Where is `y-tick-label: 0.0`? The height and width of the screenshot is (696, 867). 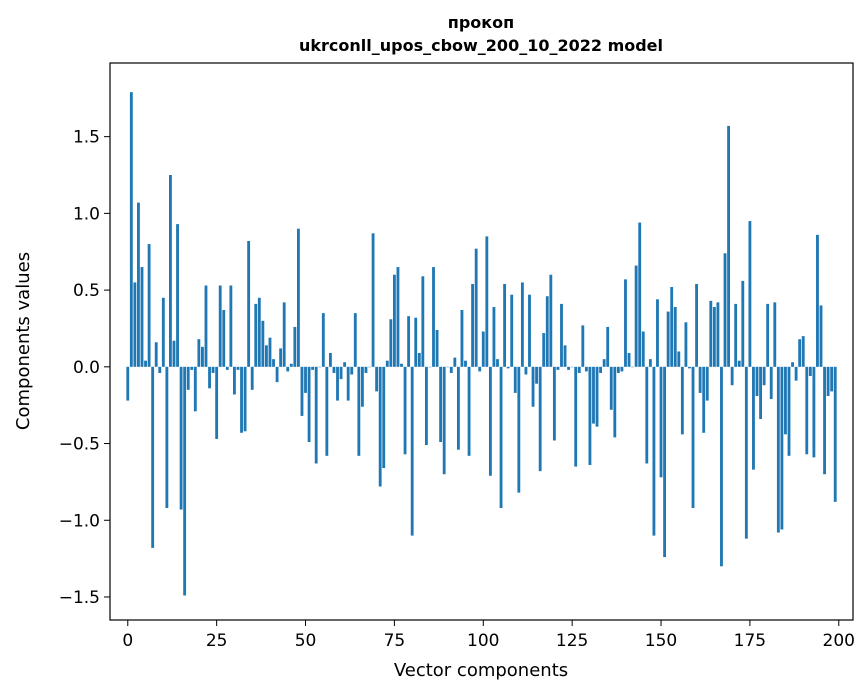 y-tick-label: 0.0 is located at coordinates (86, 368).